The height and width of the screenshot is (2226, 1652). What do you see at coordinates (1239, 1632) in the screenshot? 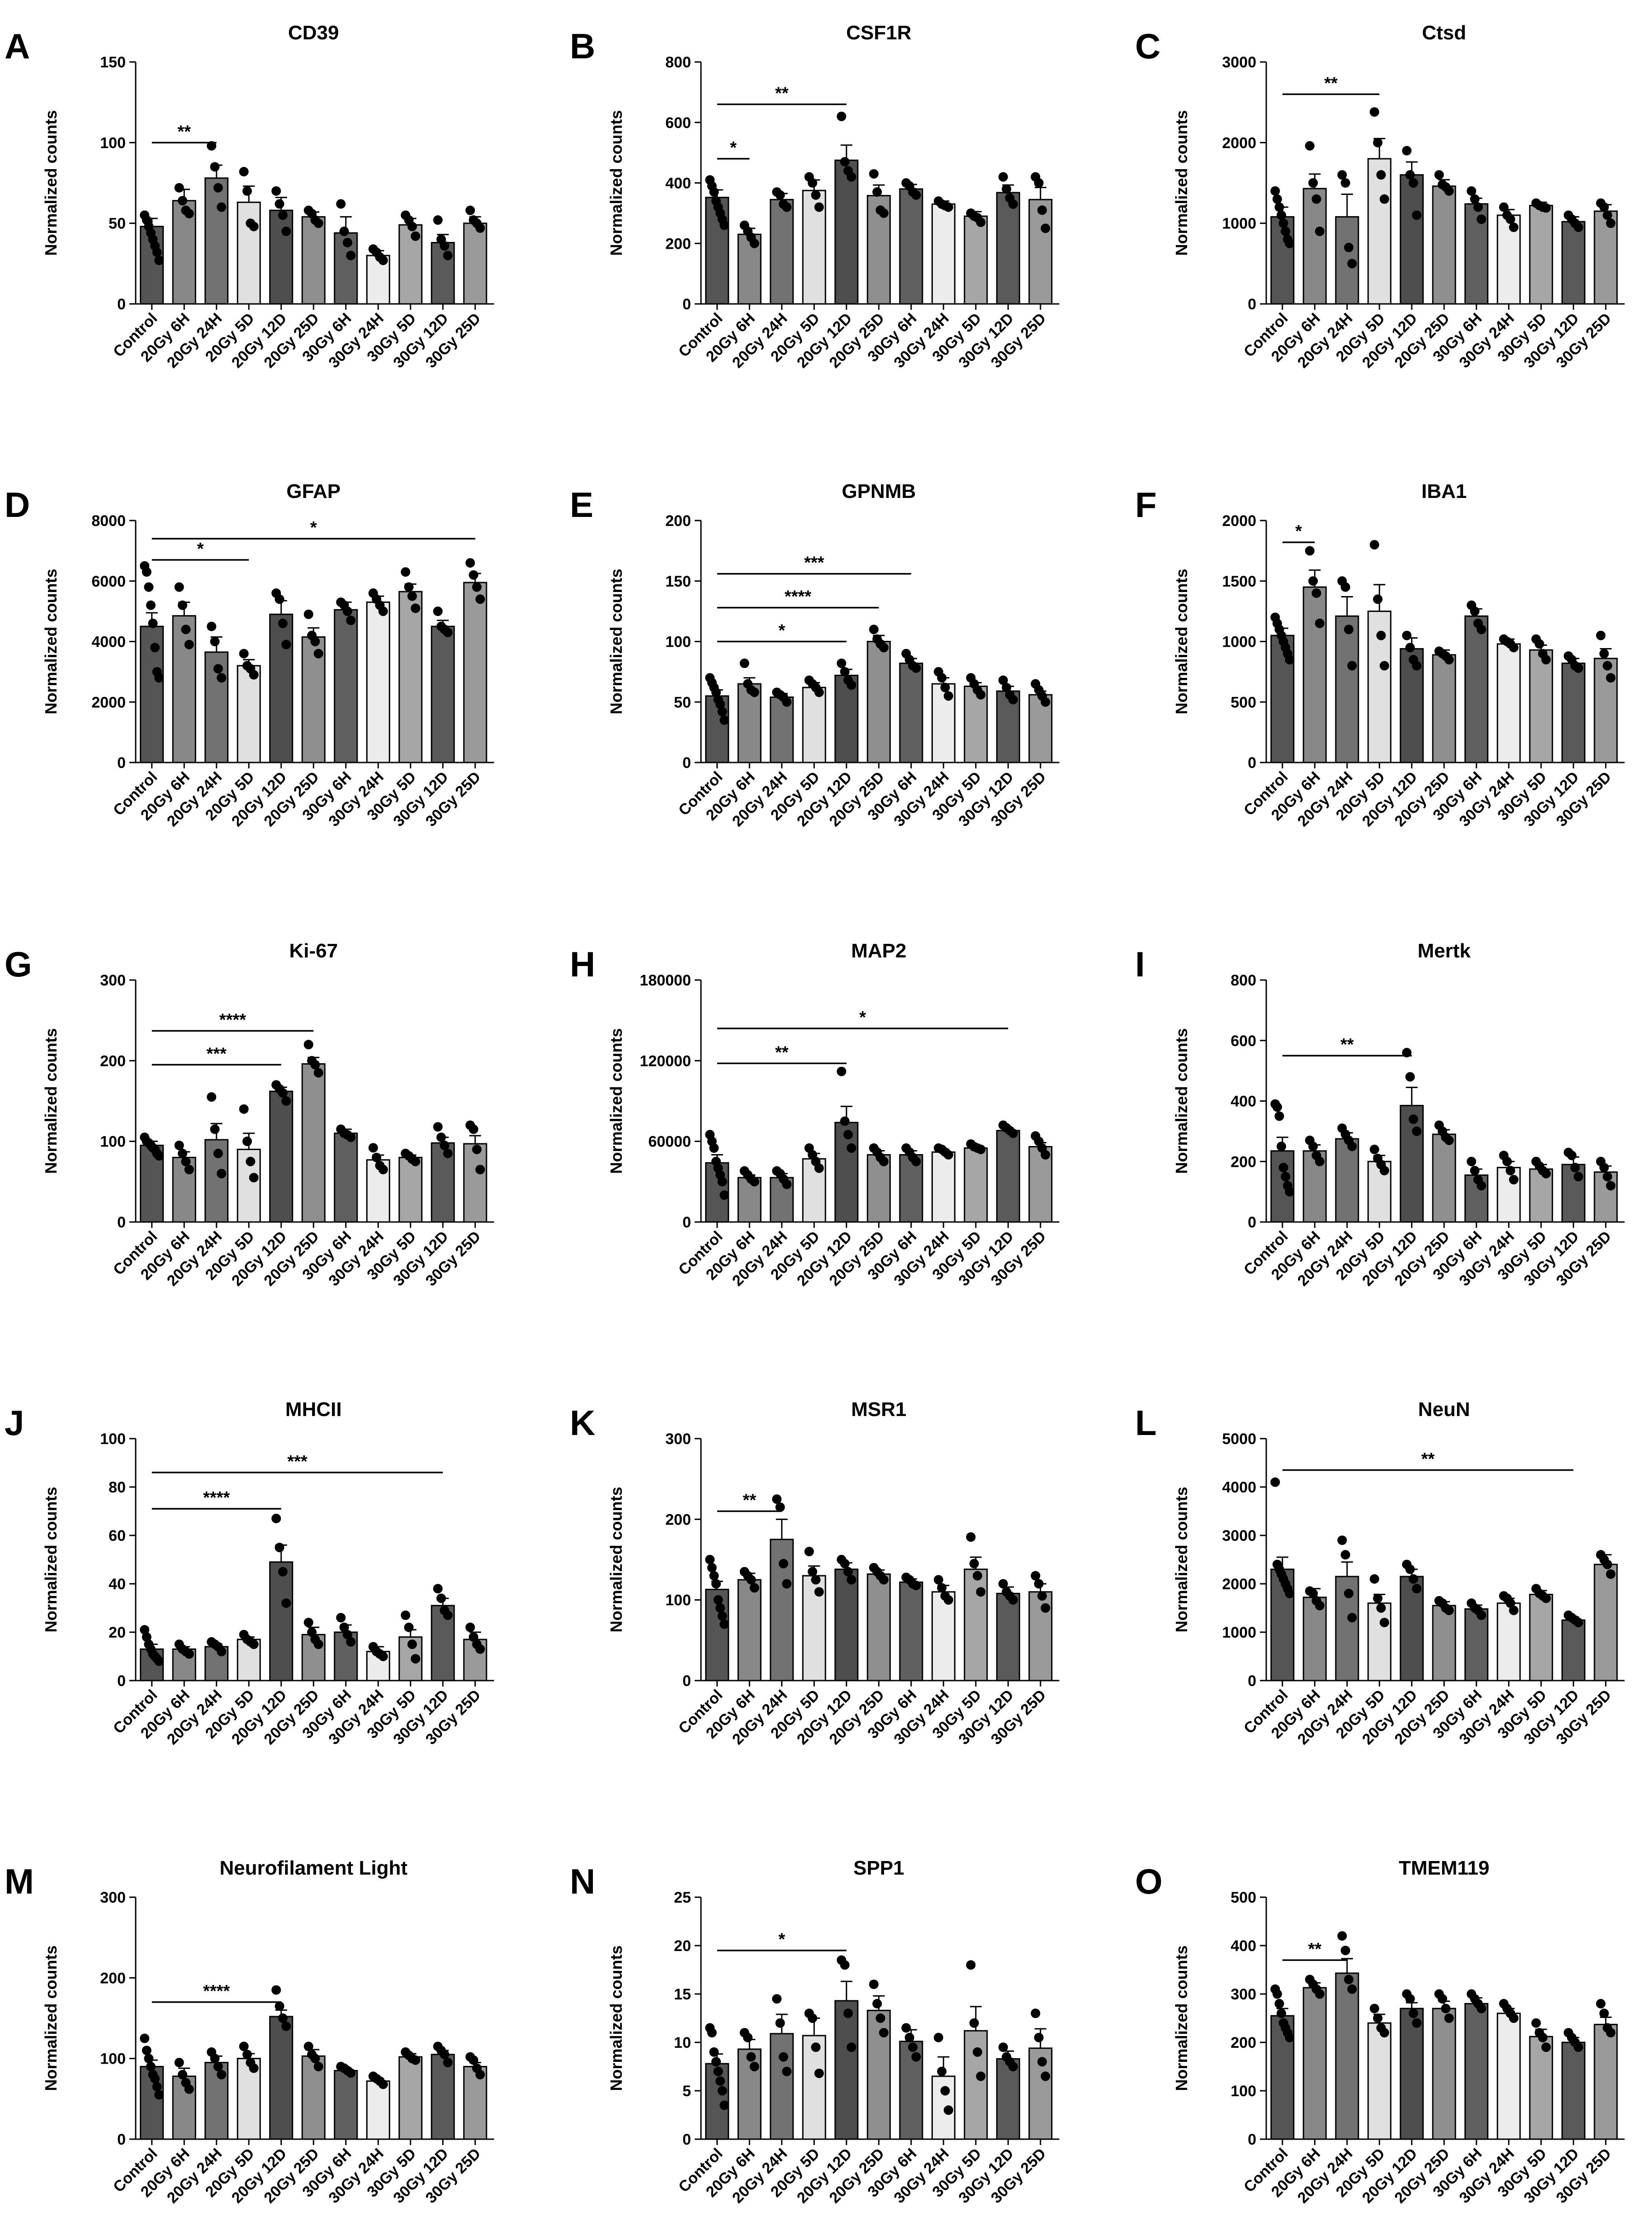
I see `y-tick-label: 1000` at bounding box center [1239, 1632].